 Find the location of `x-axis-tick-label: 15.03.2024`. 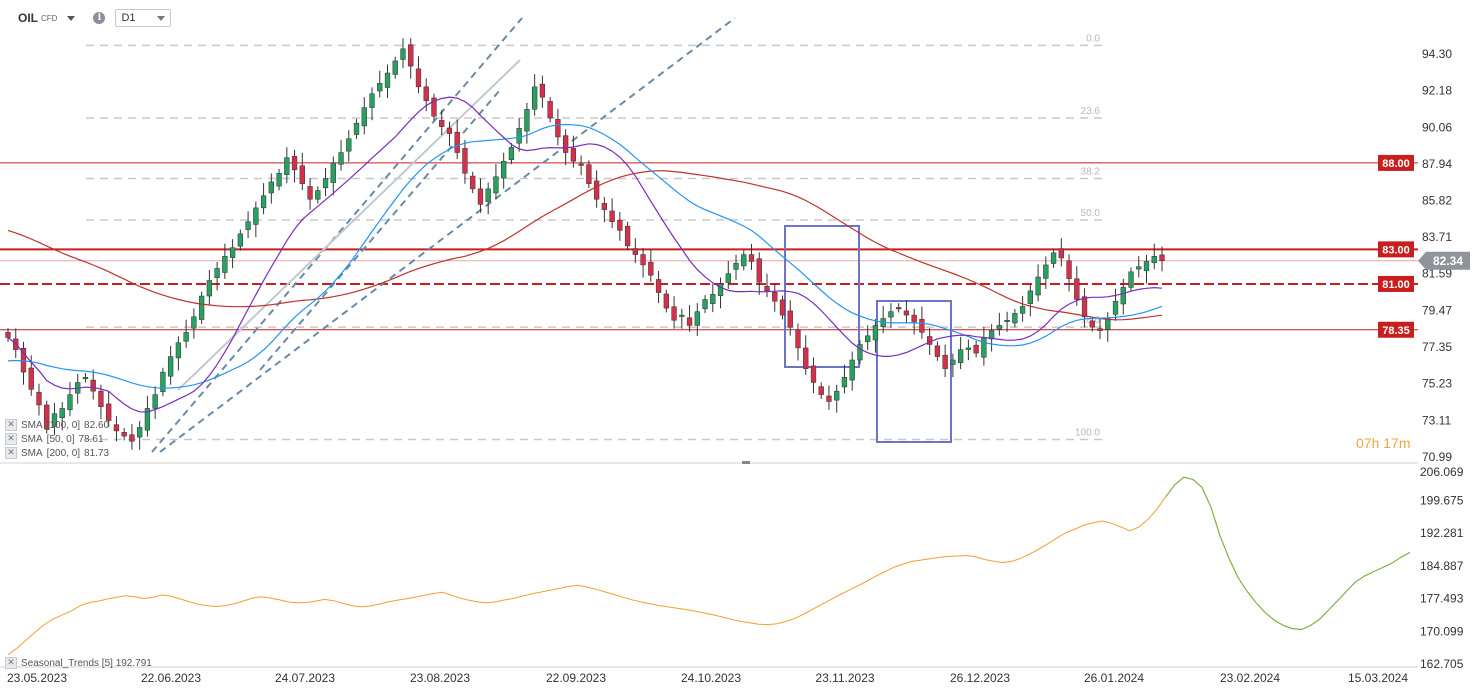

x-axis-tick-label: 15.03.2024 is located at coordinates (1378, 678).